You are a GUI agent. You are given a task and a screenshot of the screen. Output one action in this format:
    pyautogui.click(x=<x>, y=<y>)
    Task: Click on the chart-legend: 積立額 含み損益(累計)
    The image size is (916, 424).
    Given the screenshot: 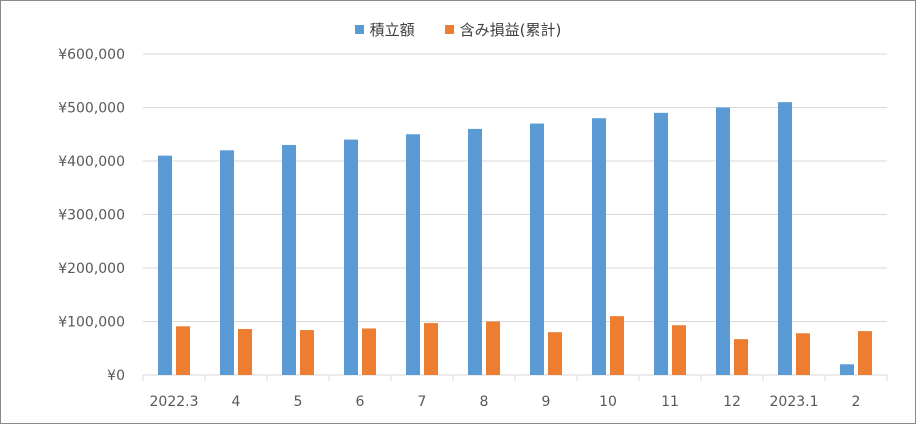 What is the action you would take?
    pyautogui.click(x=458, y=29)
    